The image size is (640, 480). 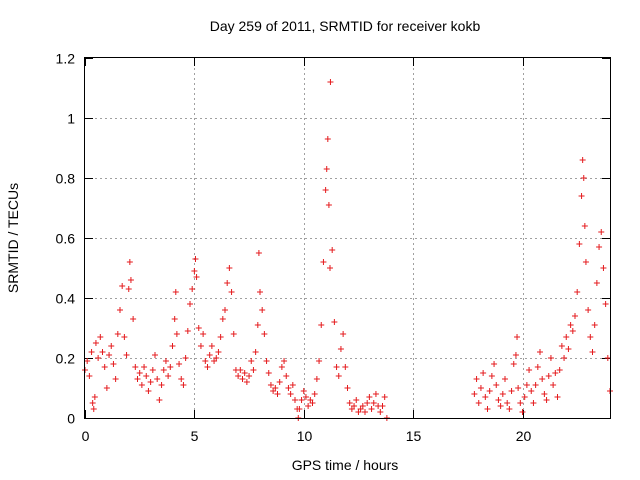 What do you see at coordinates (345, 465) in the screenshot?
I see `x-axis-label: GPS time / hours` at bounding box center [345, 465].